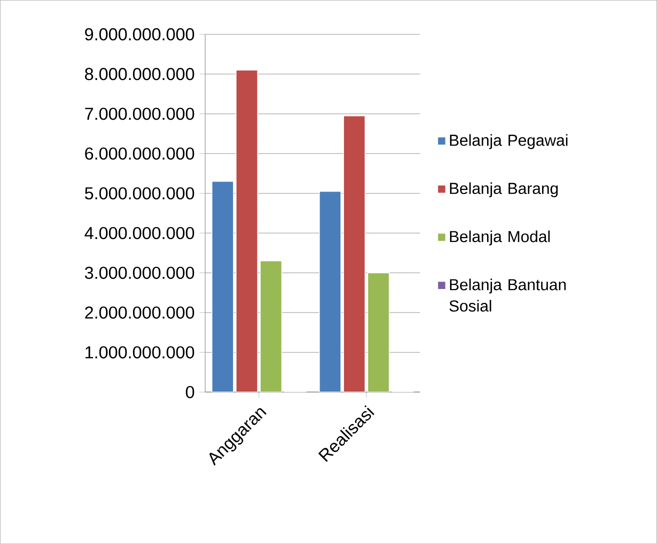 This screenshot has height=544, width=657. What do you see at coordinates (139, 312) in the screenshot?
I see `y-tick-label: 2.000.000.000` at bounding box center [139, 312].